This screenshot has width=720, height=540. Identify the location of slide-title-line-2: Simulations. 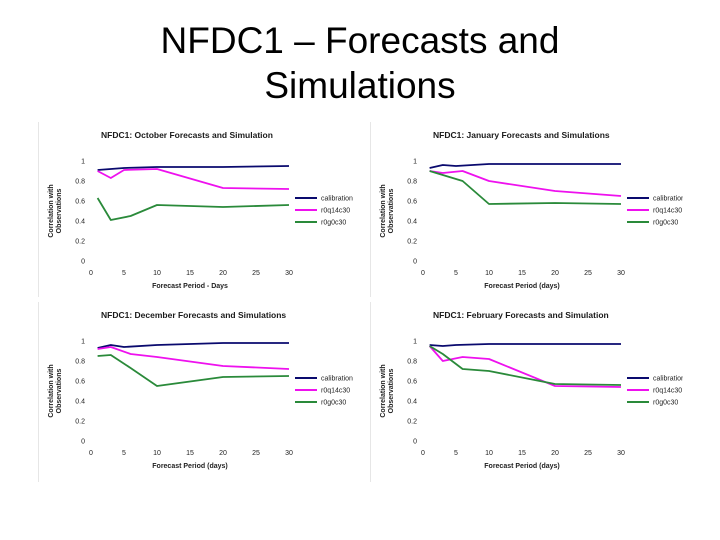
(360, 85).